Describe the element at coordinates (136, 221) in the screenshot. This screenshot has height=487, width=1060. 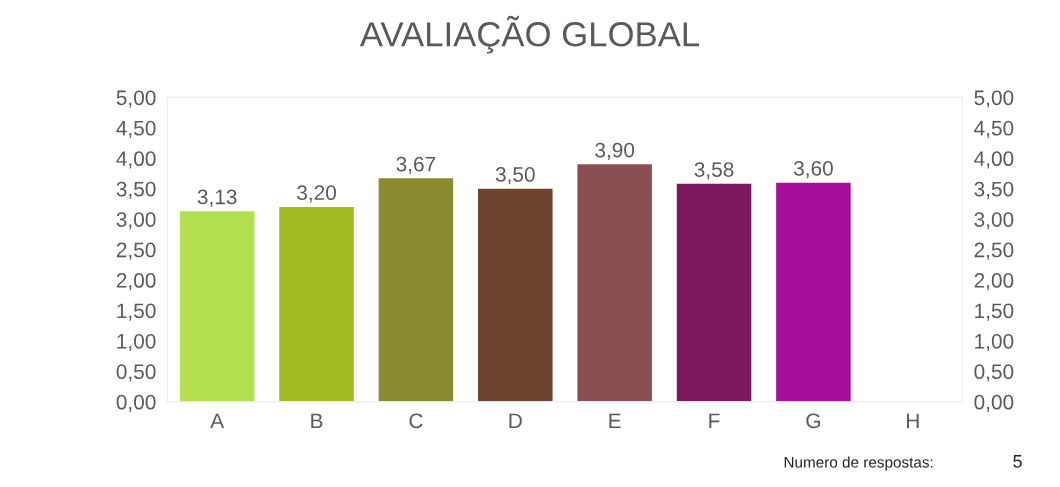
I see `y-tick-label: 3,00` at that location.